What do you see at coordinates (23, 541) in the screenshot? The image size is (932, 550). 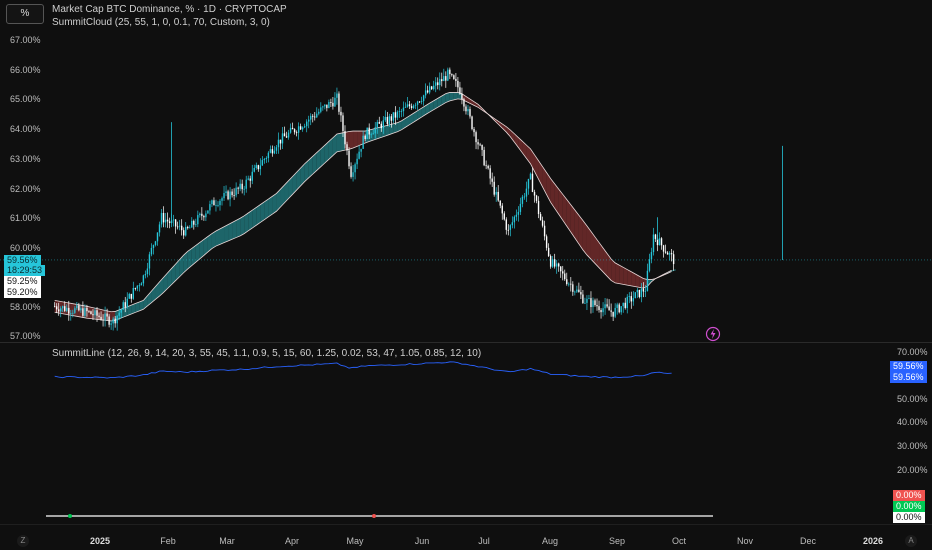 I see `zoom-reset-button: Z` at bounding box center [23, 541].